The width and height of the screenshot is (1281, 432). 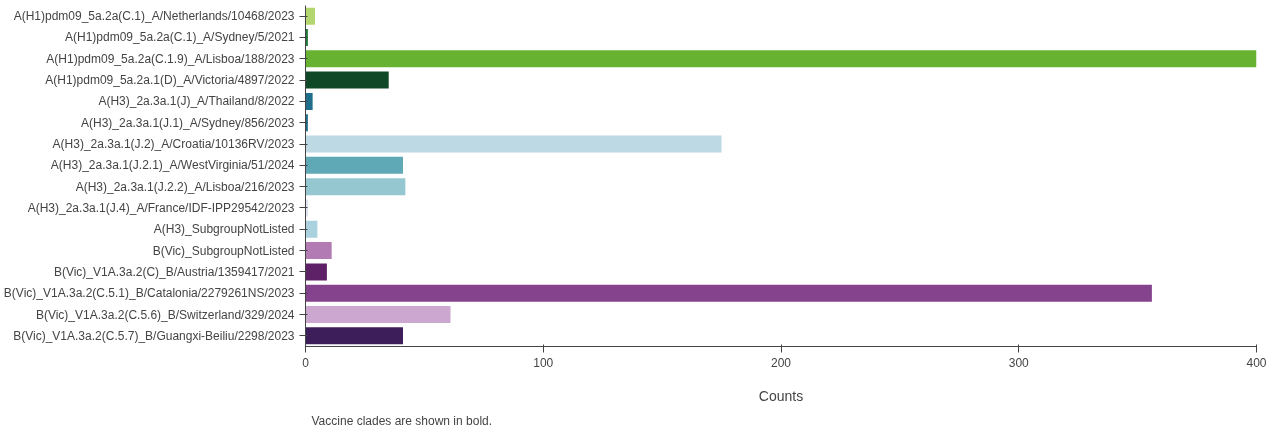 What do you see at coordinates (781, 362) in the screenshot?
I see `x-tick-label: 200` at bounding box center [781, 362].